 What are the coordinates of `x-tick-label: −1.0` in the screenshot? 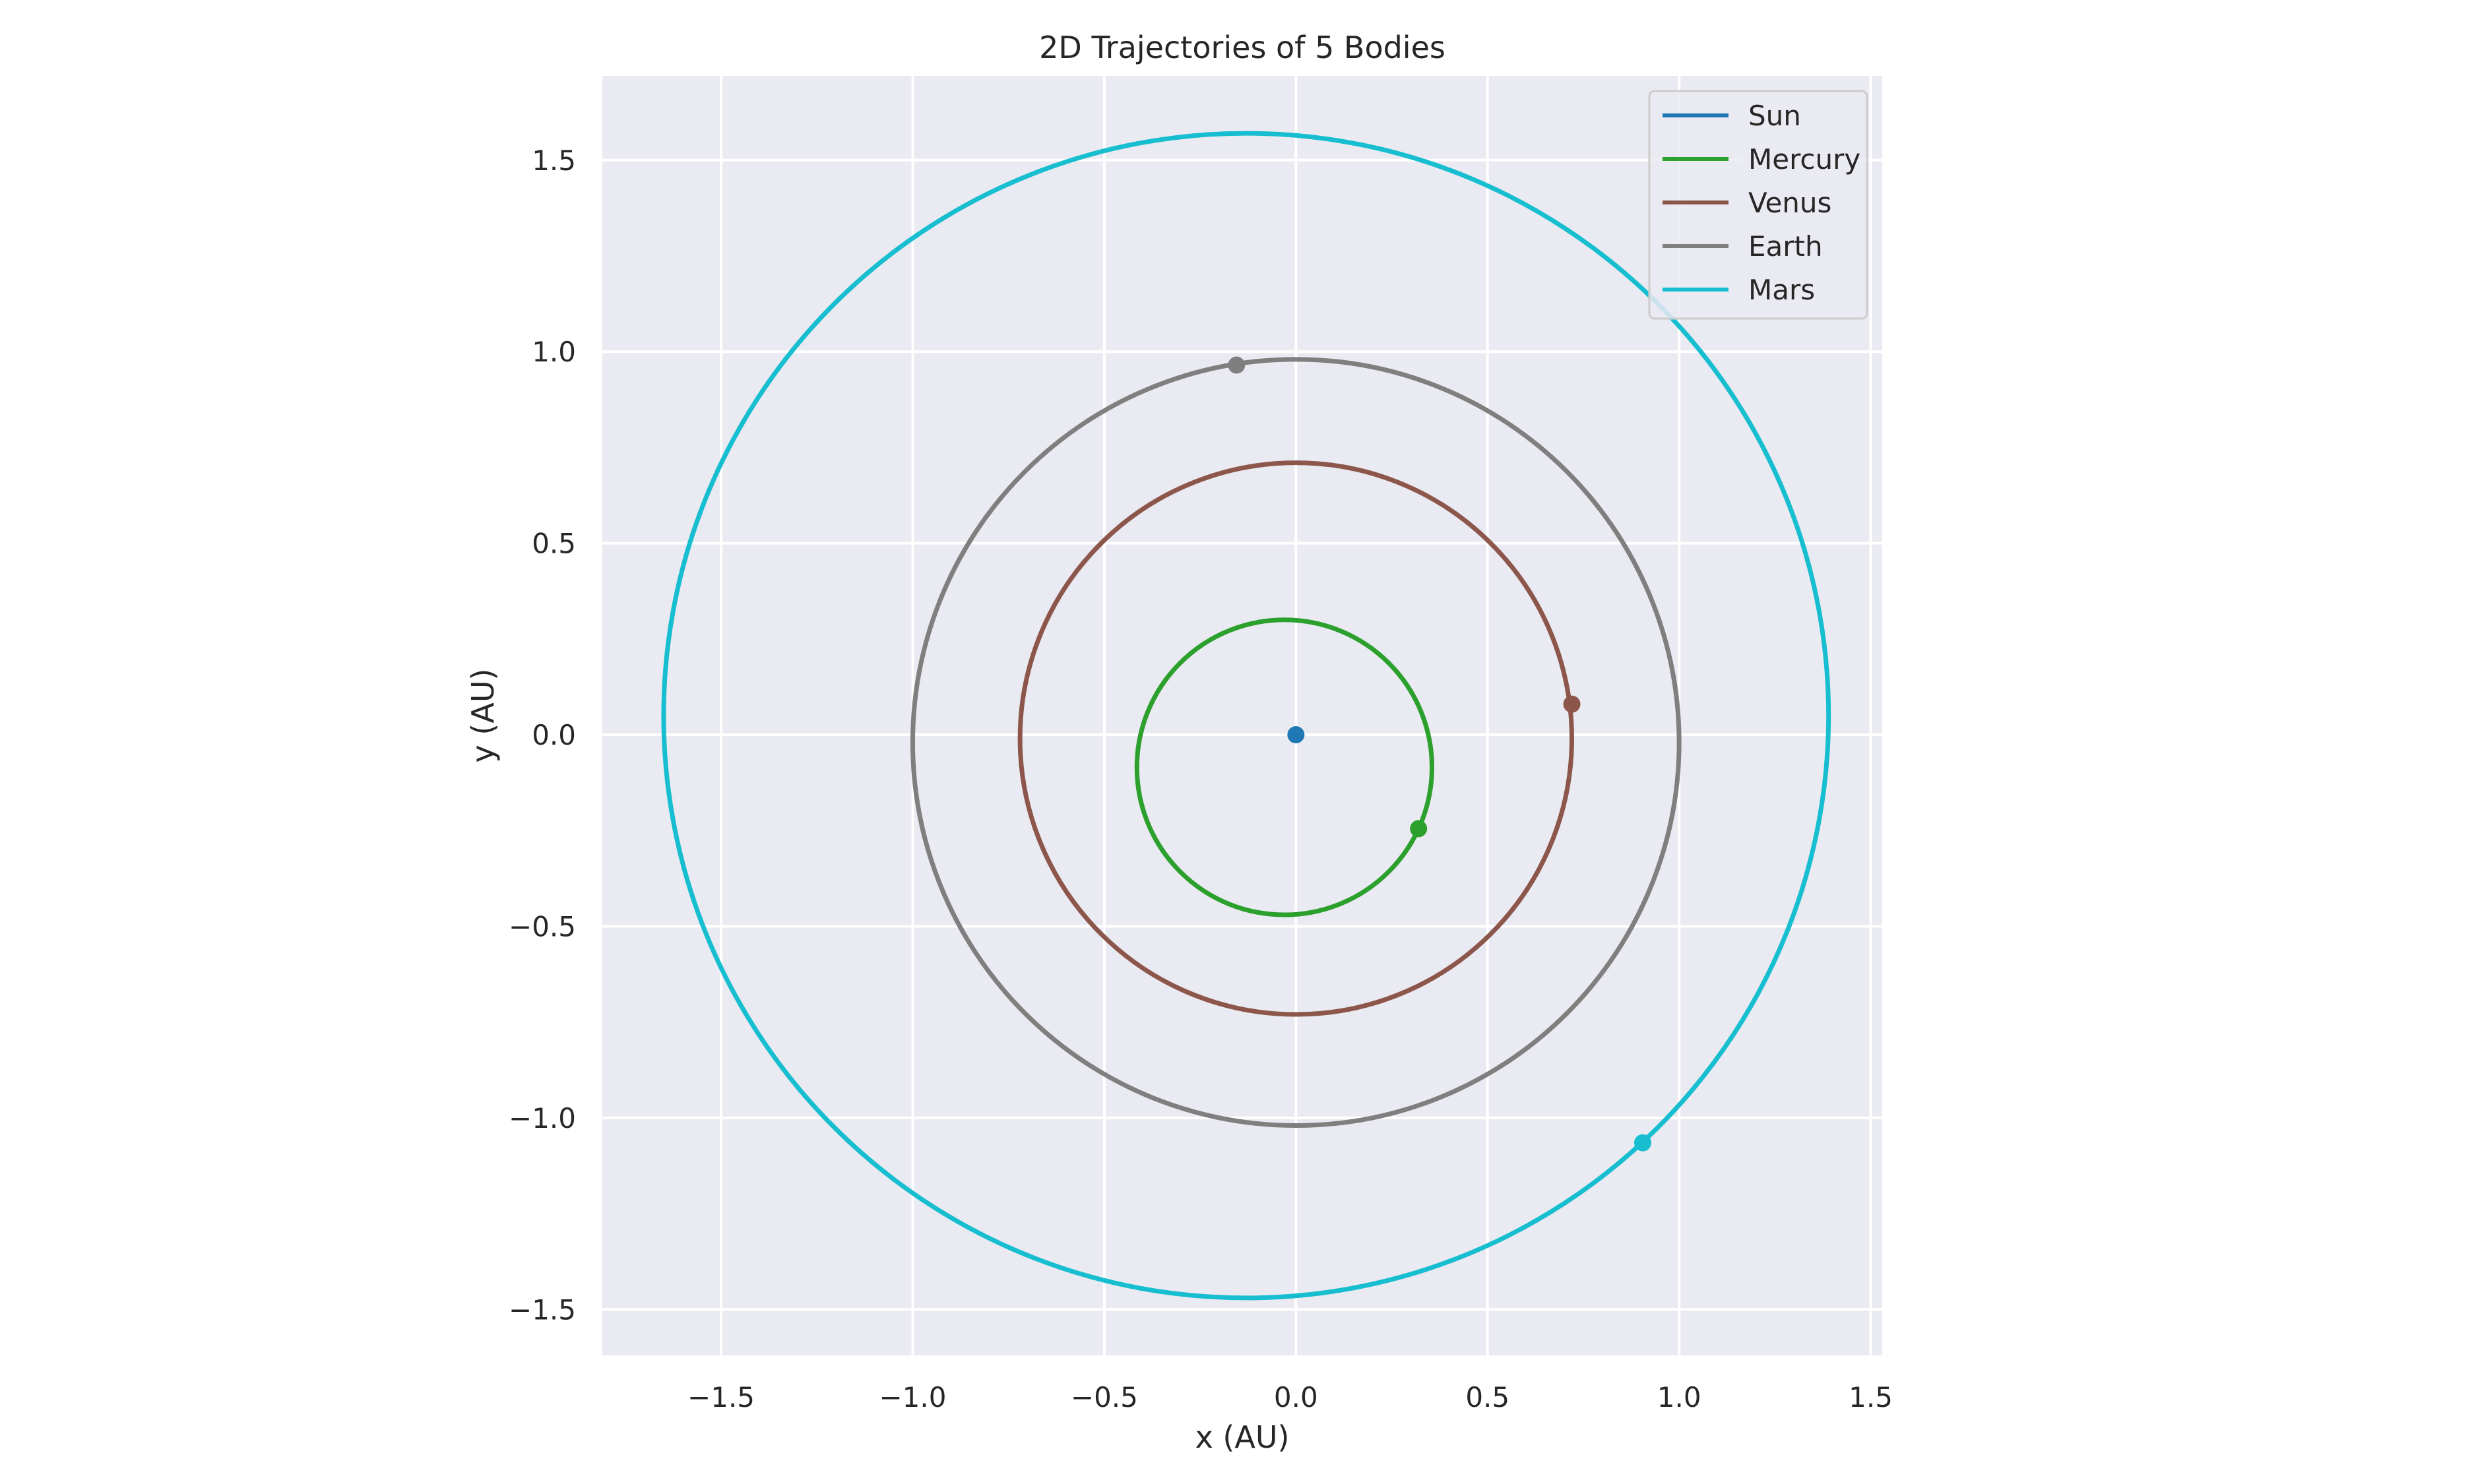 It's located at (912, 1397).